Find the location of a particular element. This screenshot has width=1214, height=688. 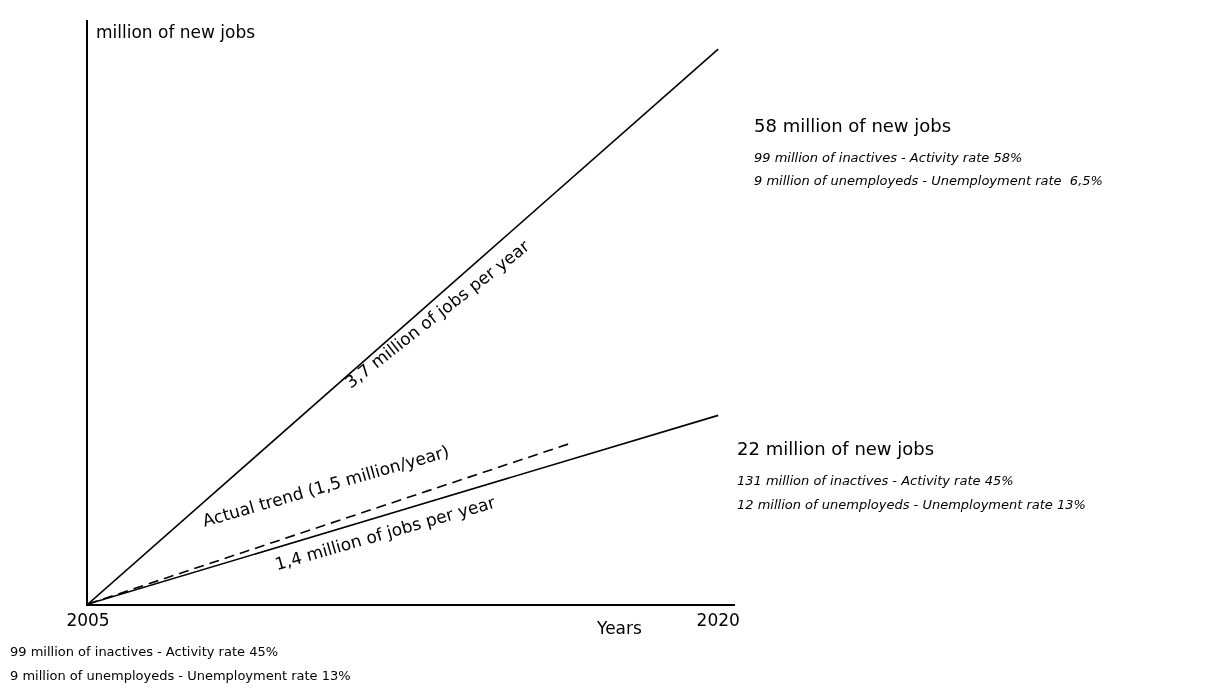

text: 12 million of unemployeds - Unemployment rate 13% is located at coordinates (911, 504).